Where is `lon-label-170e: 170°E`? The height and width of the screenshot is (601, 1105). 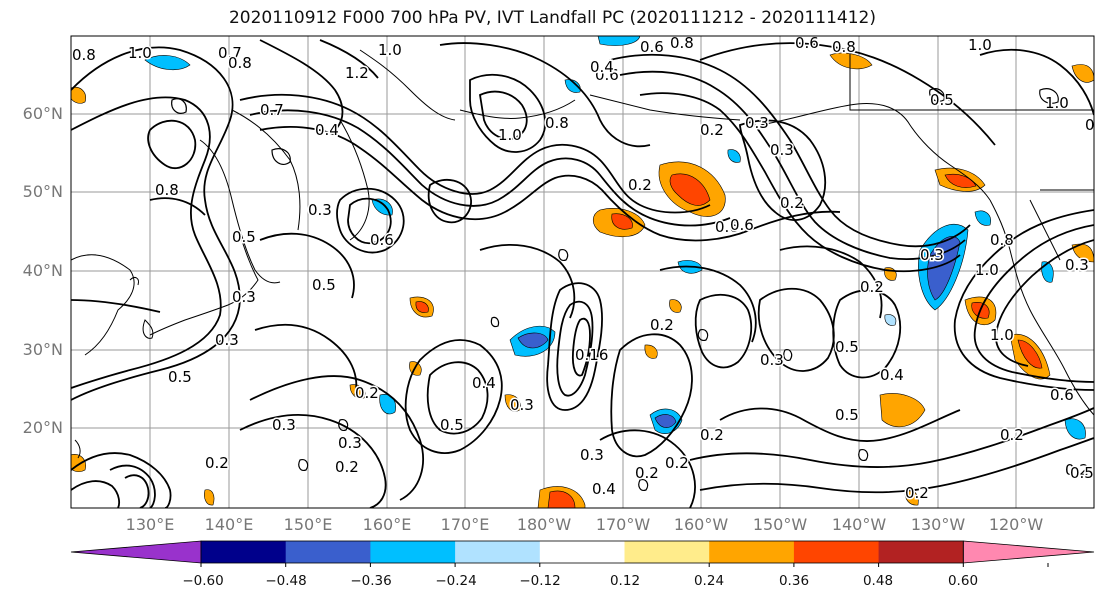
lon-label-170e: 170°E is located at coordinates (465, 524).